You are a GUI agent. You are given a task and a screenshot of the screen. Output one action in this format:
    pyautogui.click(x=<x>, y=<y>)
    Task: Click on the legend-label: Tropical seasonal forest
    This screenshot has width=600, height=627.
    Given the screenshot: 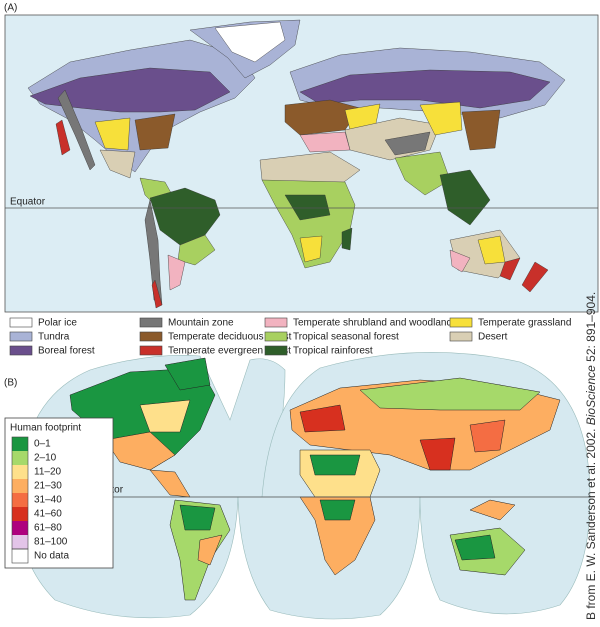 What is the action you would take?
    pyautogui.click(x=346, y=337)
    